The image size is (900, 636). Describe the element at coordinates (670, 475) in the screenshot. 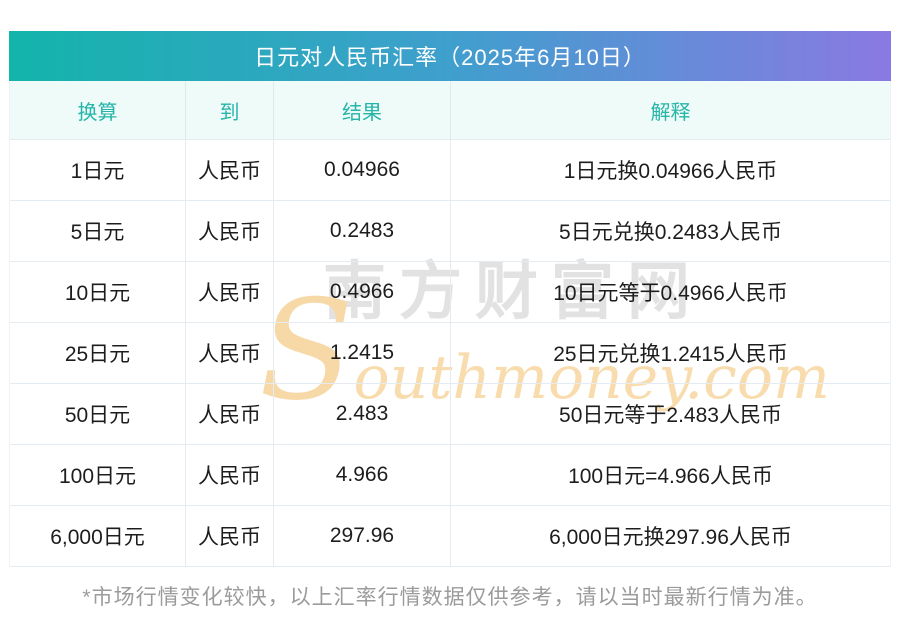

I see `explanation-cell: 100日元=4.966人民币` at that location.